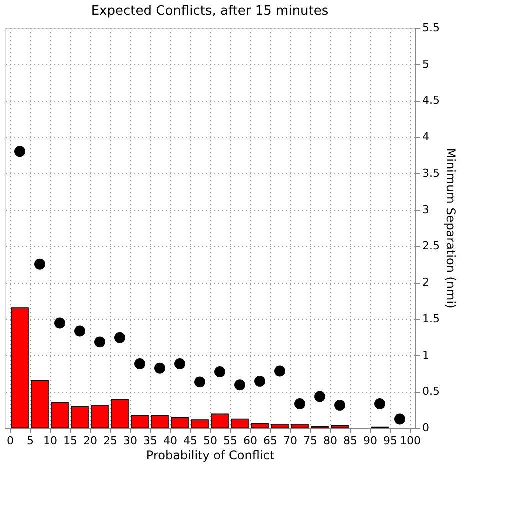 This screenshot has width=522, height=506. I want to click on x-tick-label: 45, so click(191, 441).